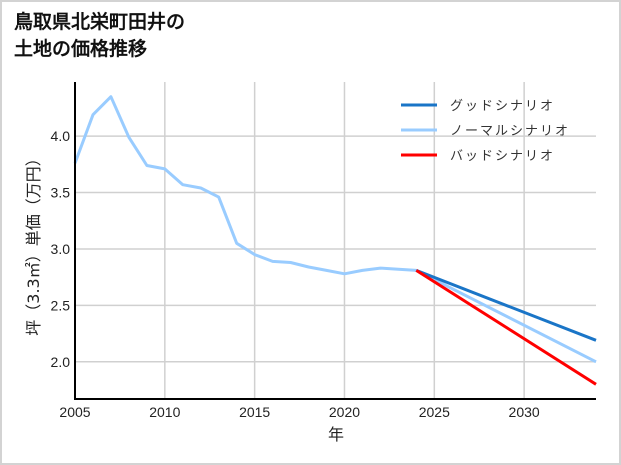 The height and width of the screenshot is (465, 621). I want to click on x-tick-label: 2015, so click(254, 412).